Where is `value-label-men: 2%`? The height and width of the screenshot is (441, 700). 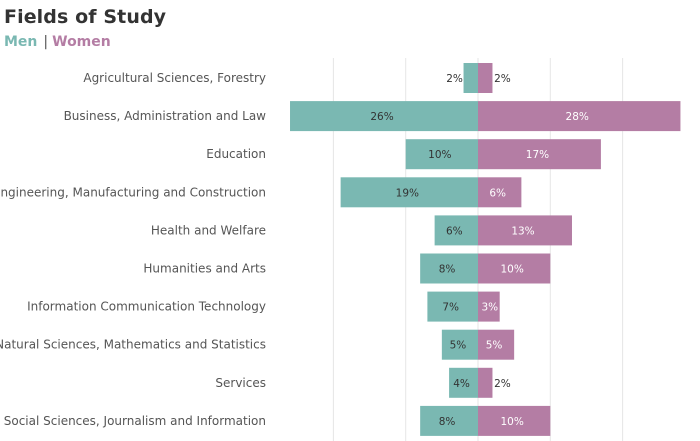 value-label-men: 2% is located at coordinates (454, 79).